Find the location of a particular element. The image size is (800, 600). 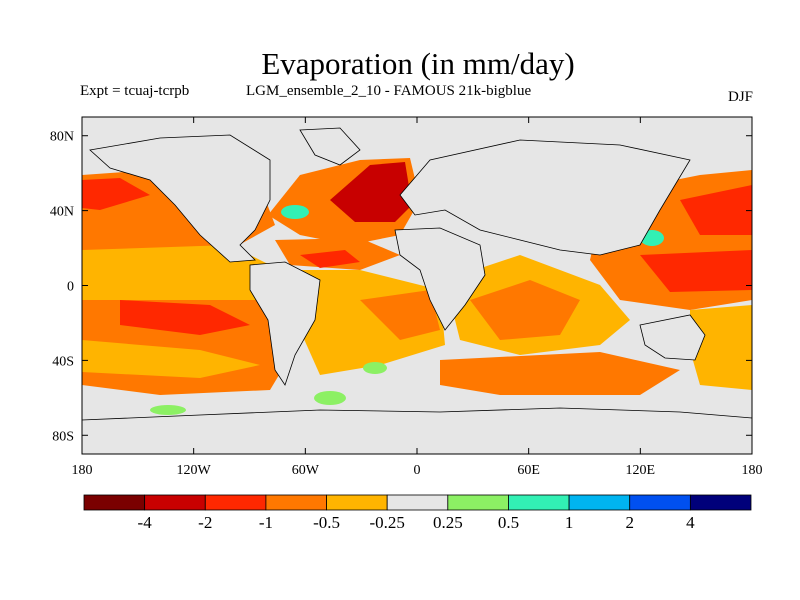

north-atlantic-core-field is located at coordinates (371, 192).